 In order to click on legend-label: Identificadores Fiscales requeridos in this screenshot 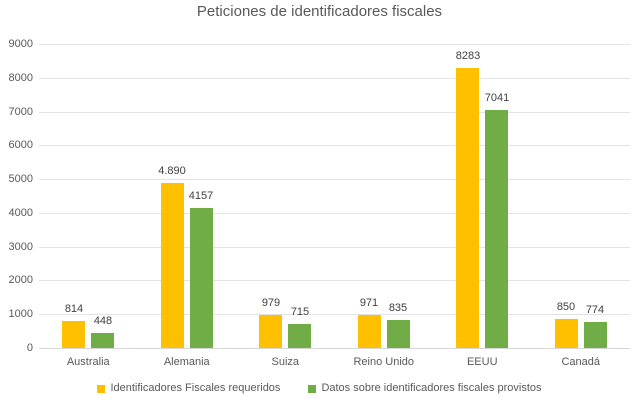, I will do `click(195, 388)`.